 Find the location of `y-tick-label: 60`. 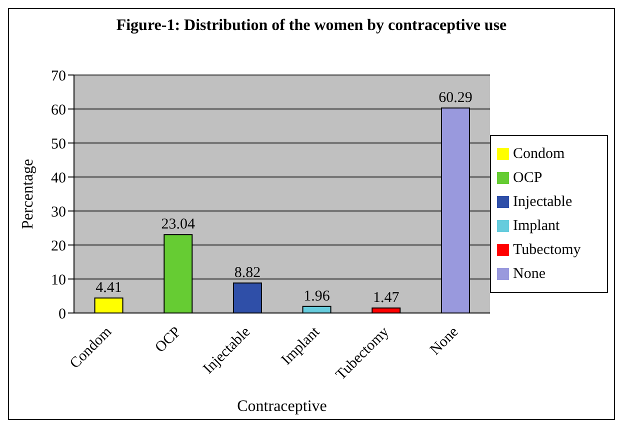

y-tick-label: 60 is located at coordinates (58, 110).